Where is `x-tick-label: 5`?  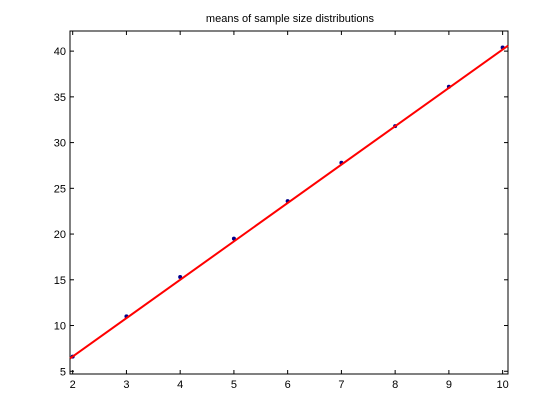 x-tick-label: 5 is located at coordinates (234, 385).